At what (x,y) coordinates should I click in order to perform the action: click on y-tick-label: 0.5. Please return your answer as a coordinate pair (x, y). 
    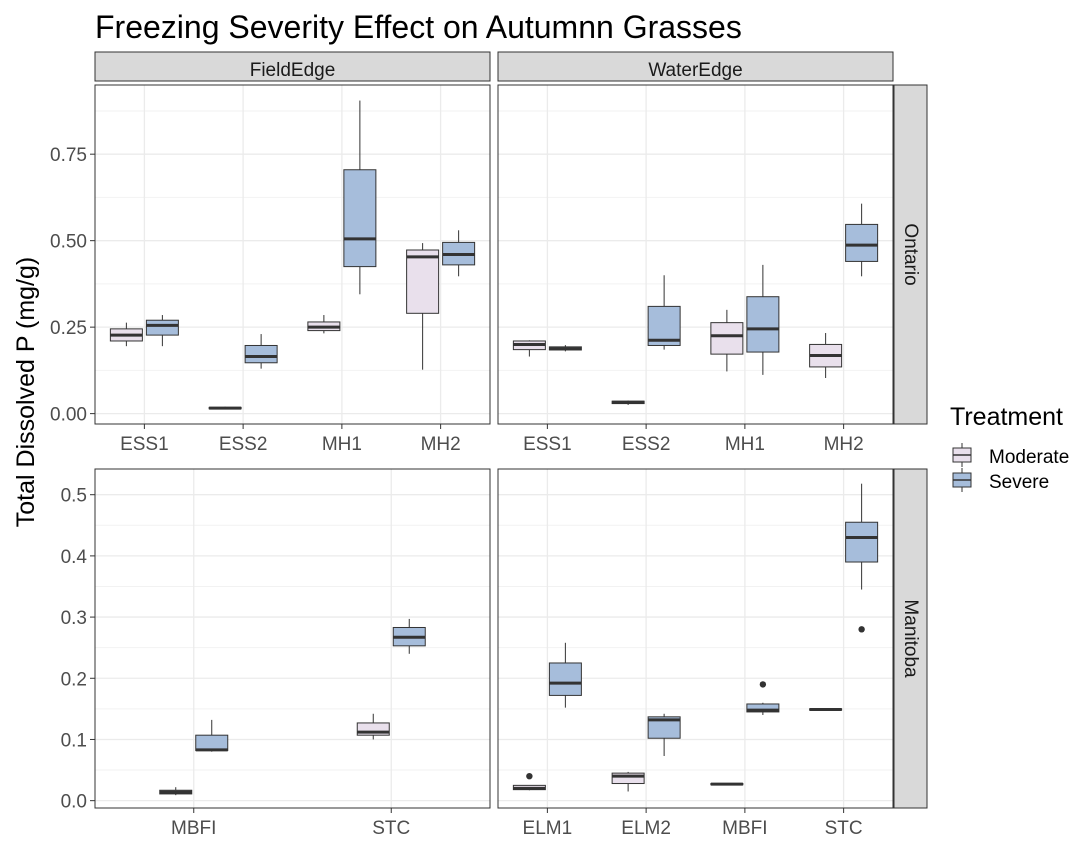
    Looking at the image, I should click on (74, 496).